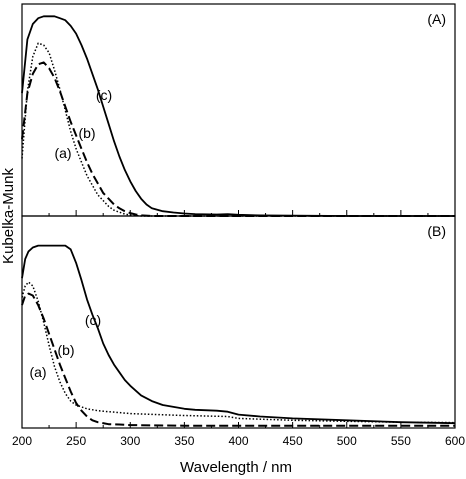 The width and height of the screenshot is (466, 479). What do you see at coordinates (455, 441) in the screenshot?
I see `x-tick-label: 600` at bounding box center [455, 441].